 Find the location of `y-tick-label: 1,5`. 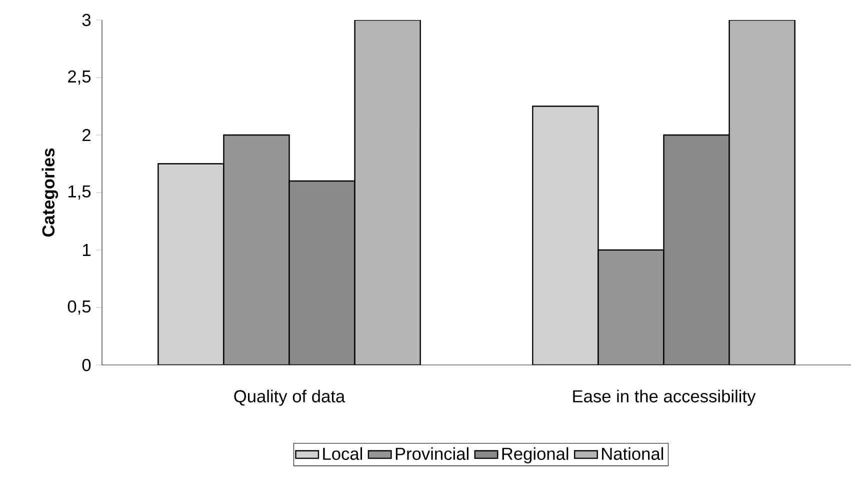

y-tick-label: 1,5 is located at coordinates (79, 192).